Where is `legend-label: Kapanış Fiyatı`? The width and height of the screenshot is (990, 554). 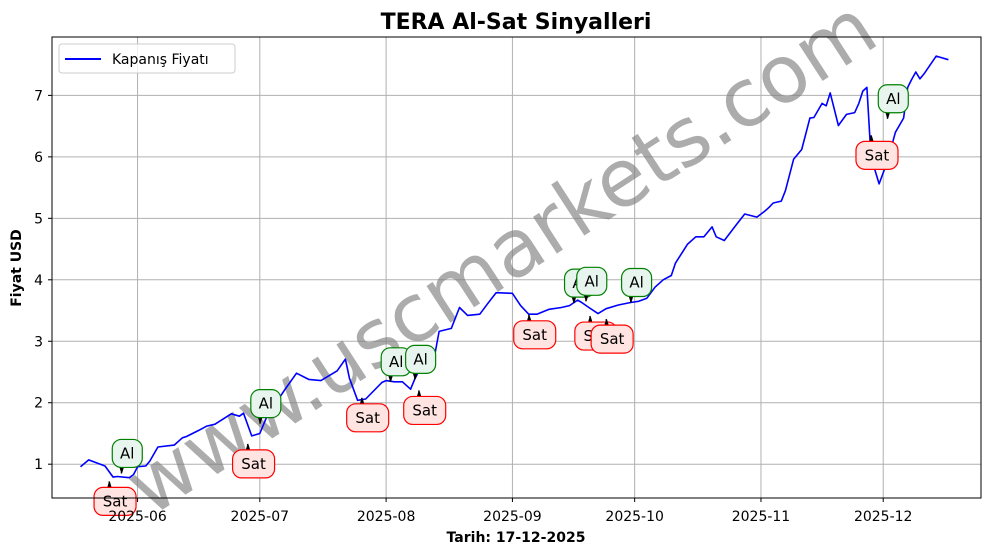 legend-label: Kapanış Fiyatı is located at coordinates (160, 60).